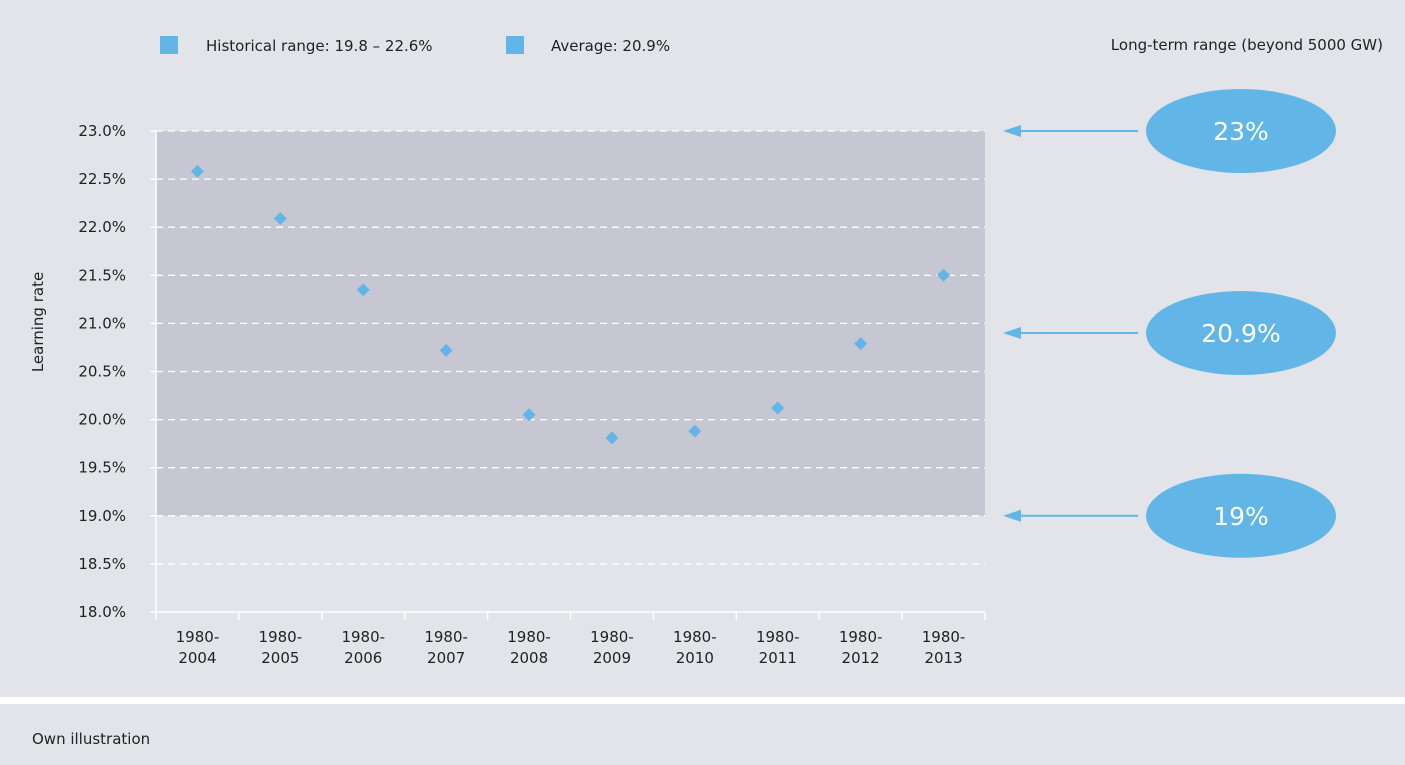 The image size is (1405, 765). Describe the element at coordinates (695, 647) in the screenshot. I see `x-tick-label: 1980-2010` at that location.